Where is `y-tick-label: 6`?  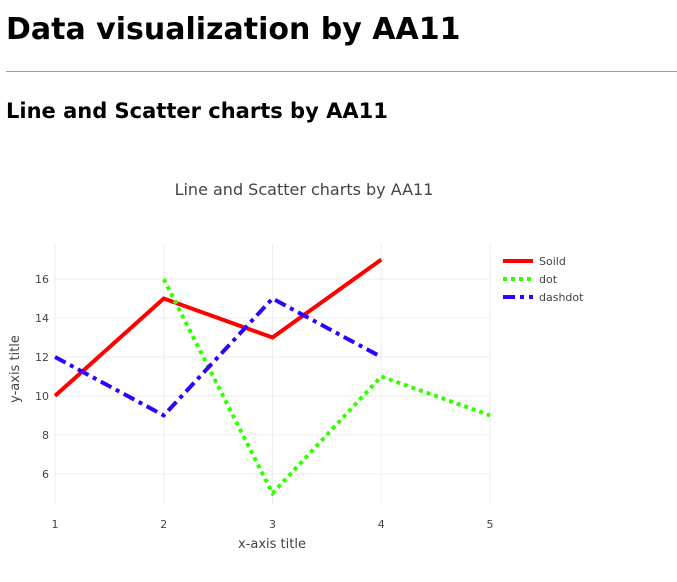
y-tick-label: 6 is located at coordinates (45, 474).